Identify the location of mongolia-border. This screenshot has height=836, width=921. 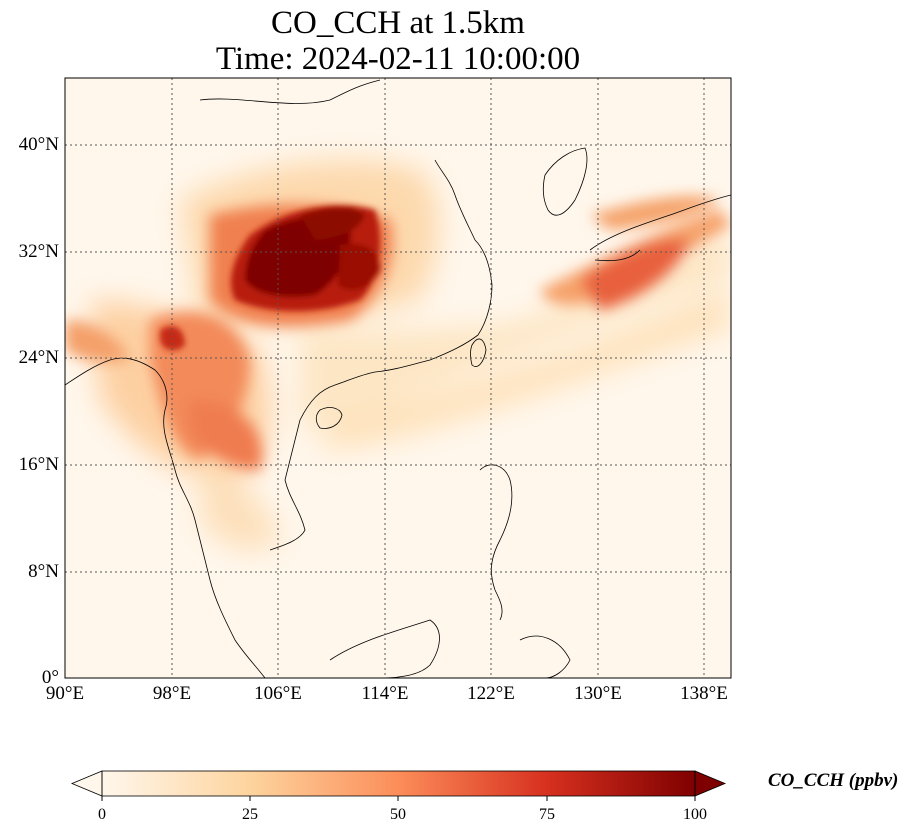
(290, 91).